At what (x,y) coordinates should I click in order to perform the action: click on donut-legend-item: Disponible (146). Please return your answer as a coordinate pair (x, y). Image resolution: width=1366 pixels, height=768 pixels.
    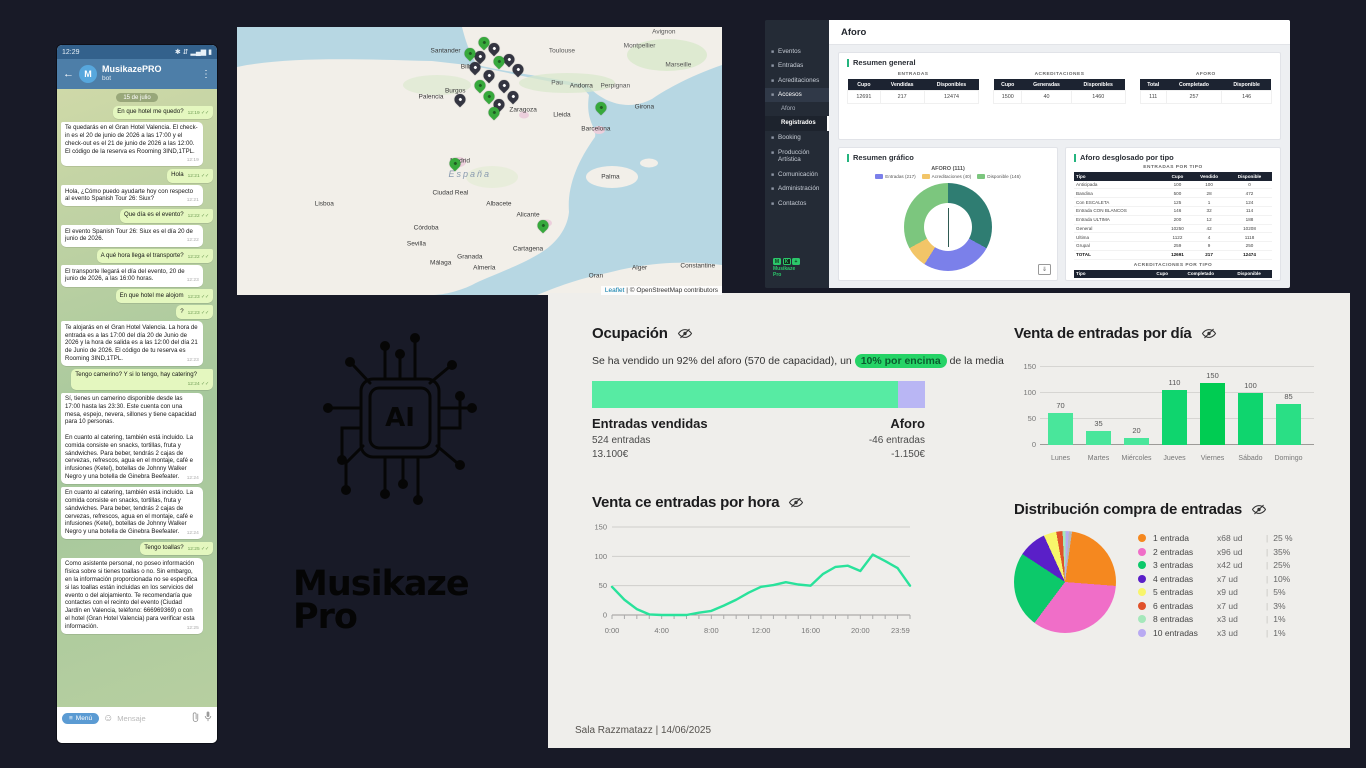
    Looking at the image, I should click on (999, 176).